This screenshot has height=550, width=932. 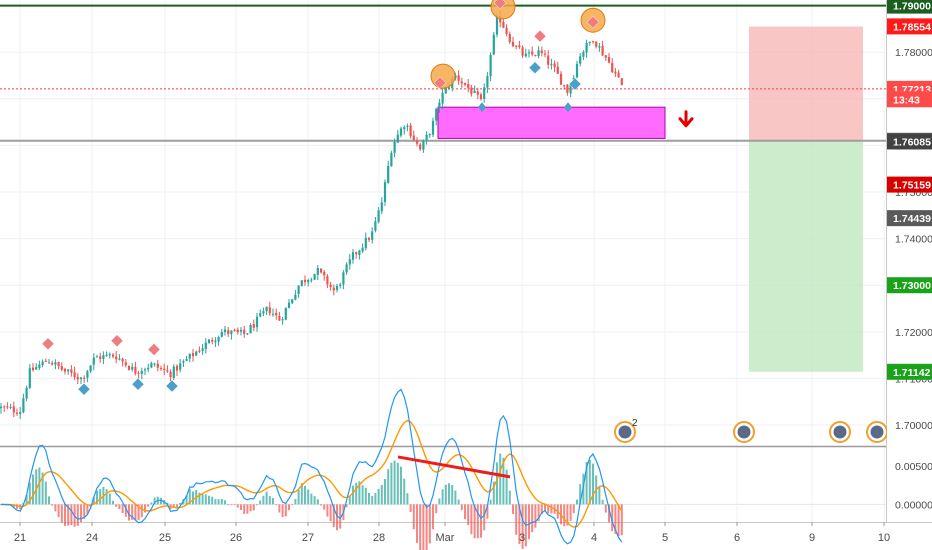 I want to click on take-profit-zone, so click(x=806, y=256).